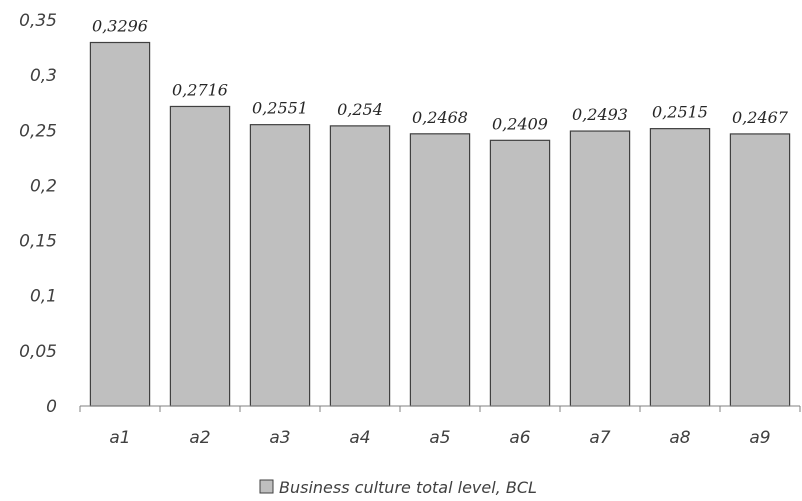 This screenshot has width=802, height=501. Describe the element at coordinates (599, 438) in the screenshot. I see `x-tick-label-a7: a7` at that location.